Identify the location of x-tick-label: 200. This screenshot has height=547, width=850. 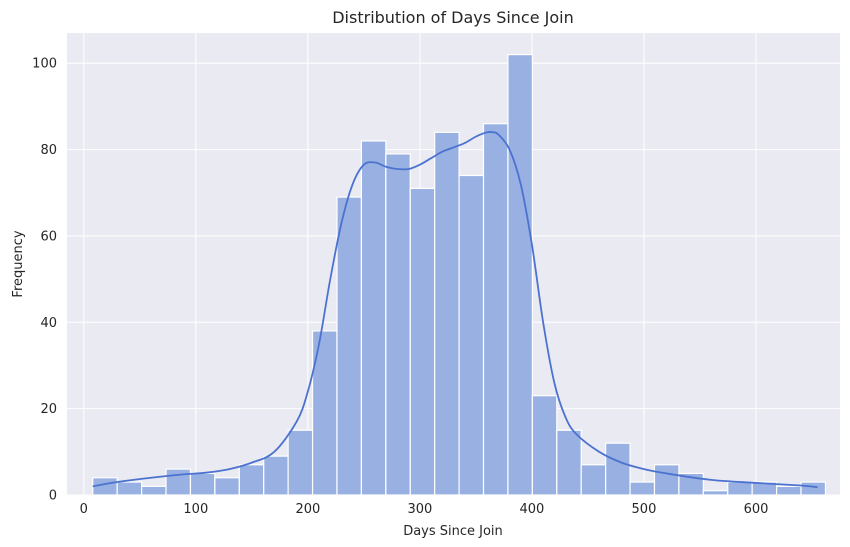
(307, 509).